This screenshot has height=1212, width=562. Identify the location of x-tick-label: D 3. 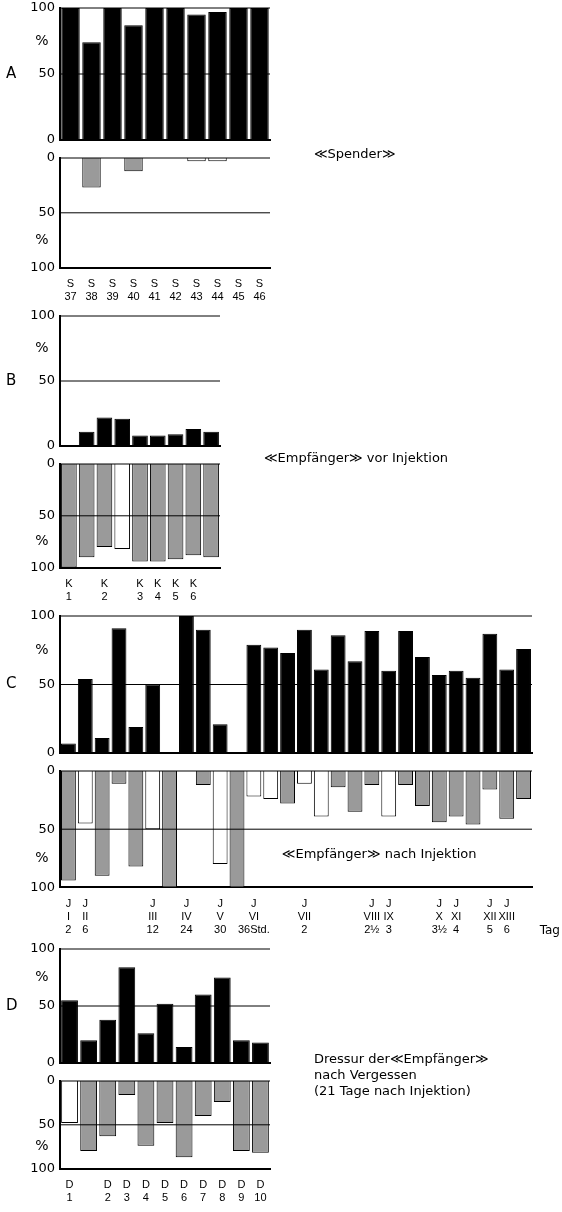
(126, 1191).